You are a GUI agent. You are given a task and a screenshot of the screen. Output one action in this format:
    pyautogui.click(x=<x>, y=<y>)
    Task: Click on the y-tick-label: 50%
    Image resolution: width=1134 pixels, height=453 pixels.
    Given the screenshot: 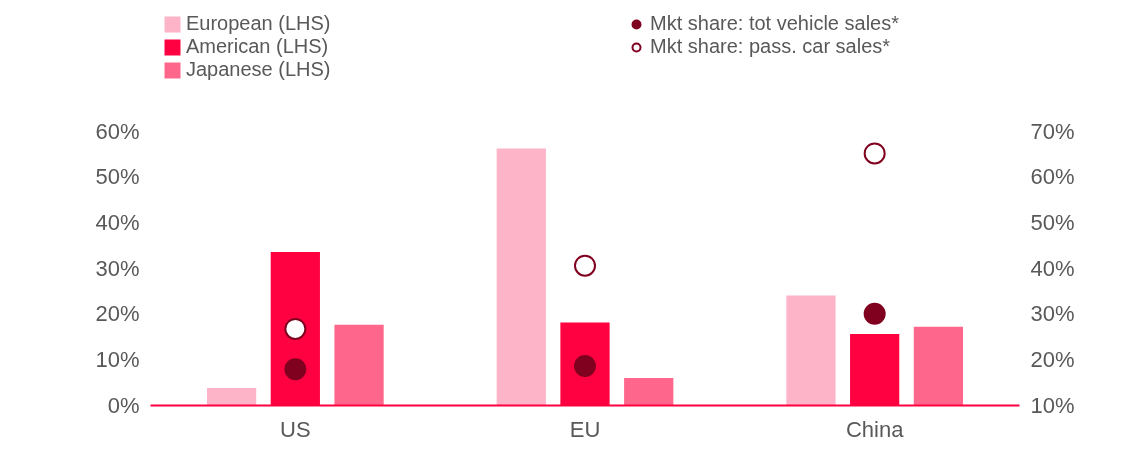 What is the action you would take?
    pyautogui.click(x=117, y=176)
    